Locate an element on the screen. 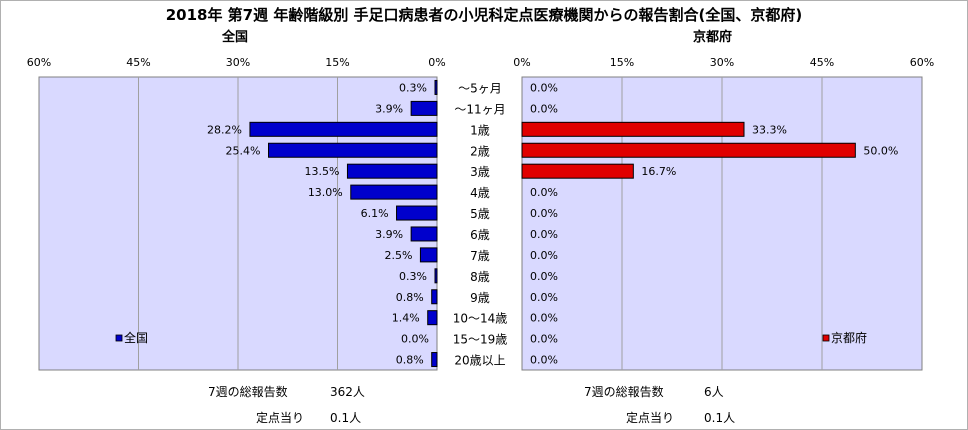 This screenshot has width=968, height=430. kyoto-total-value: 6人 is located at coordinates (714, 392).